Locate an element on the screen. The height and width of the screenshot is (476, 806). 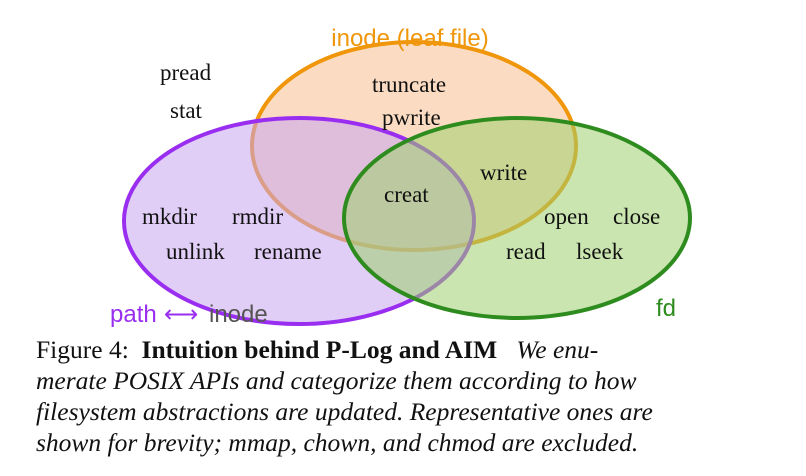
api-pwrite: pwrite is located at coordinates (411, 117).